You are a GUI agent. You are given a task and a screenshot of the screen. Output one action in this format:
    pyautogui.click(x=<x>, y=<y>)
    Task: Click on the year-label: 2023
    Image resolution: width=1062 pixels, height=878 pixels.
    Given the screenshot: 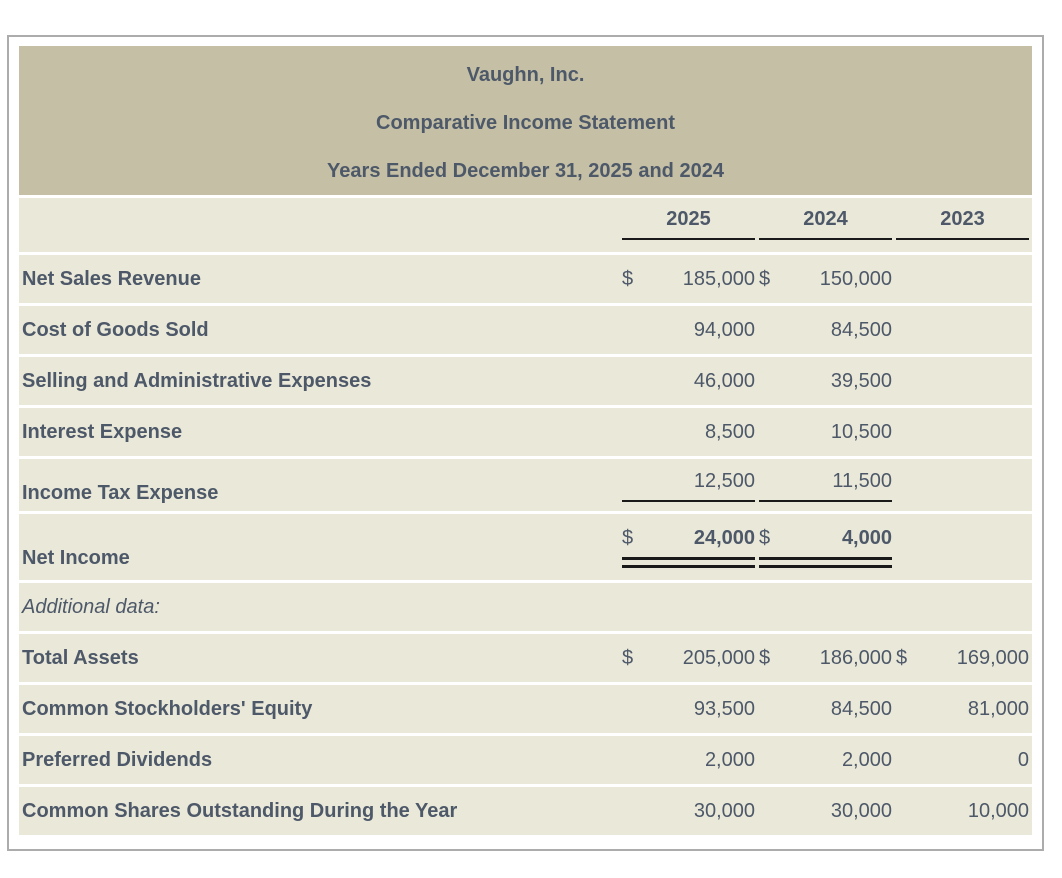 What is the action you would take?
    pyautogui.click(x=962, y=219)
    